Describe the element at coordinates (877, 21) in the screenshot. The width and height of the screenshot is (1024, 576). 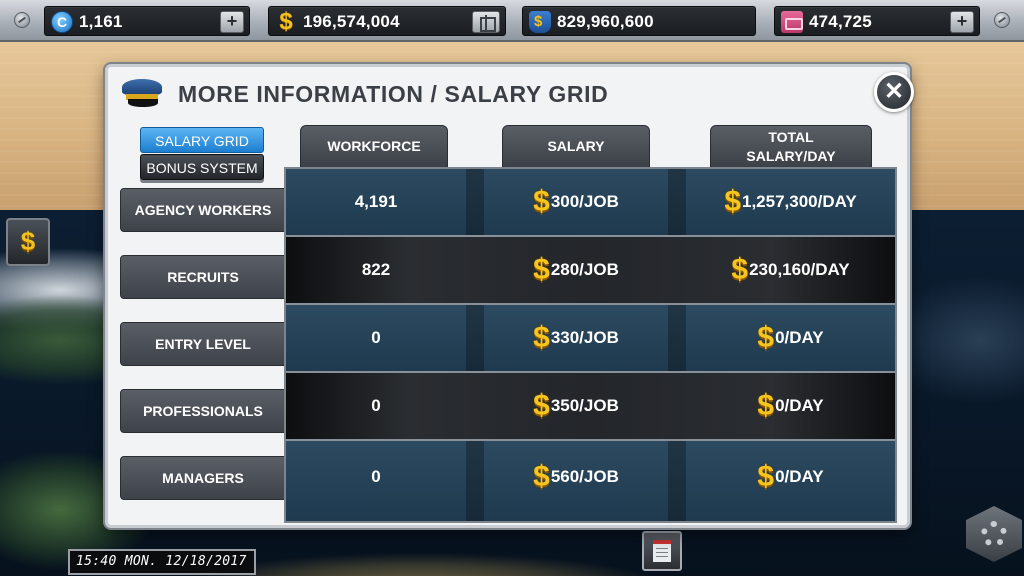
I see `tickets-counter: 474,725 +` at that location.